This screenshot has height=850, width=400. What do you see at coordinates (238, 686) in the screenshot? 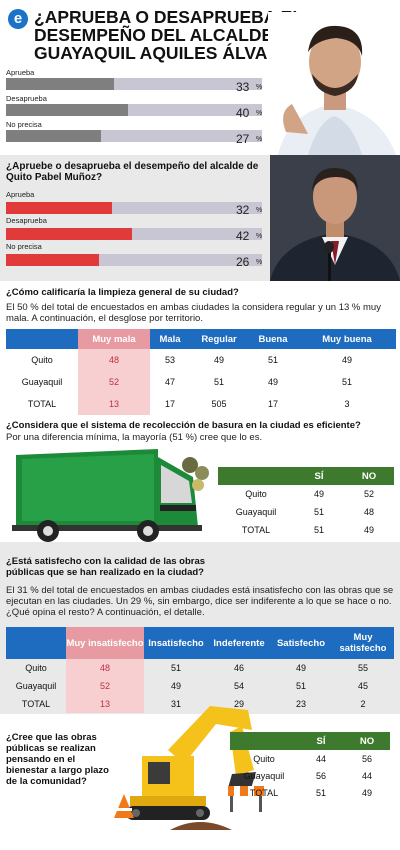
I see `cell: 54` at bounding box center [238, 686].